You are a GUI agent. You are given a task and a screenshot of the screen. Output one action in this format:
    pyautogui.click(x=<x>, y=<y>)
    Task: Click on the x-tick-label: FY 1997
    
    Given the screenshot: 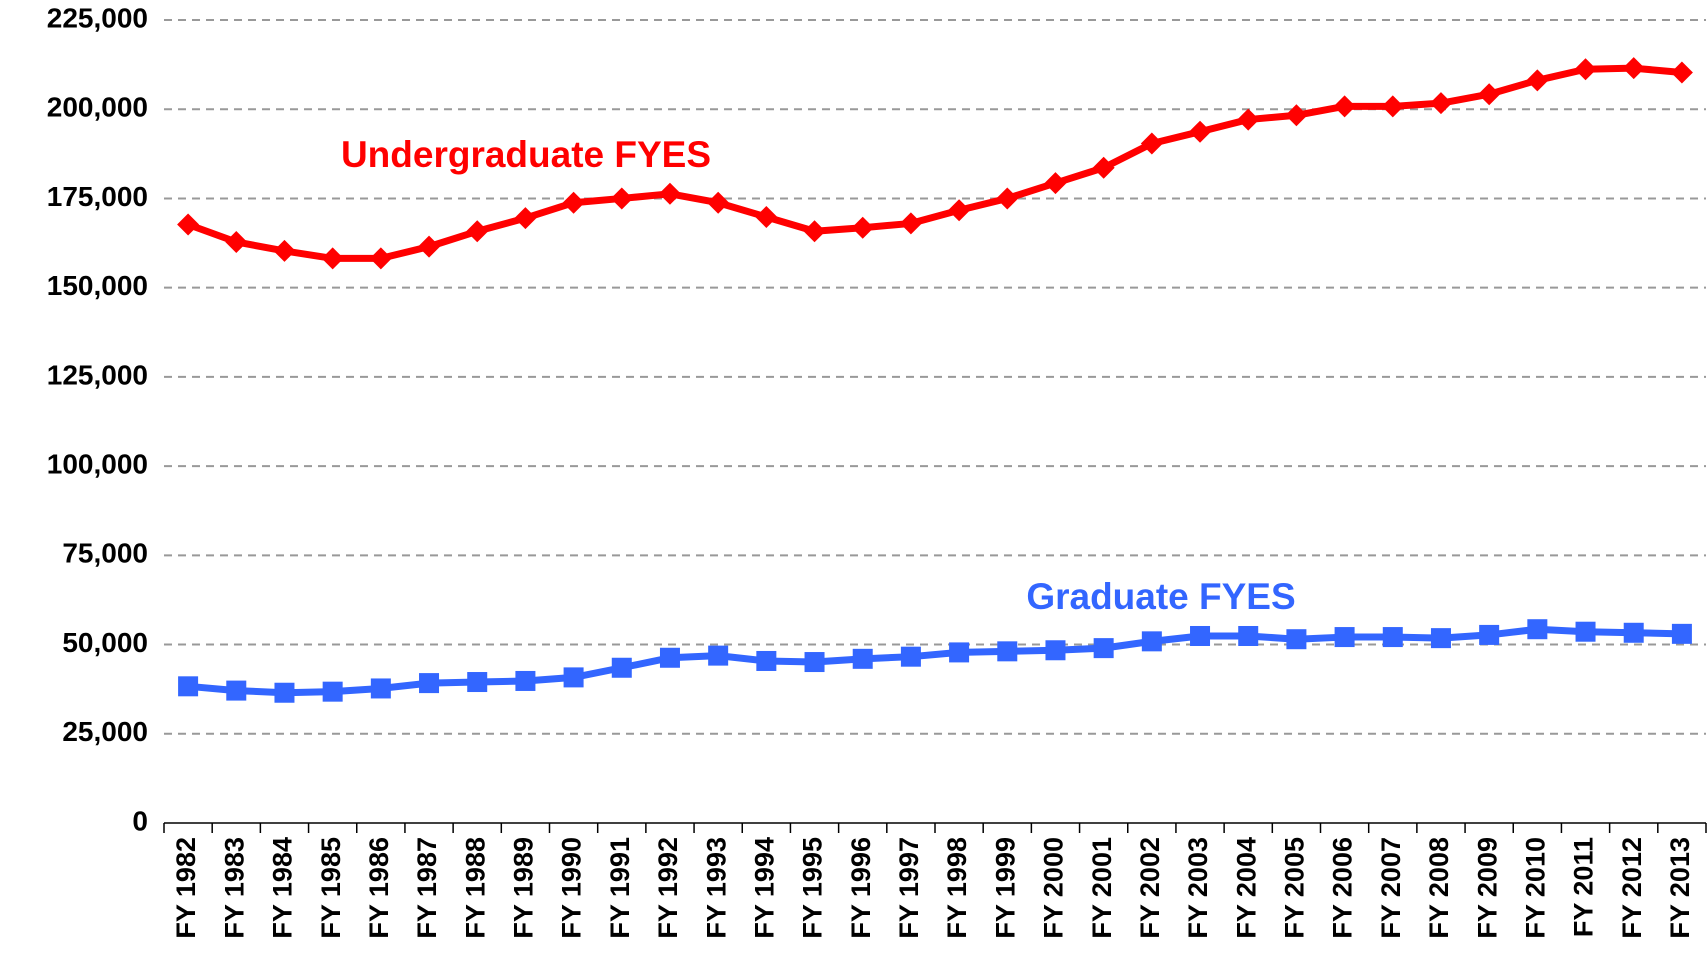 What is the action you would take?
    pyautogui.click(x=909, y=888)
    